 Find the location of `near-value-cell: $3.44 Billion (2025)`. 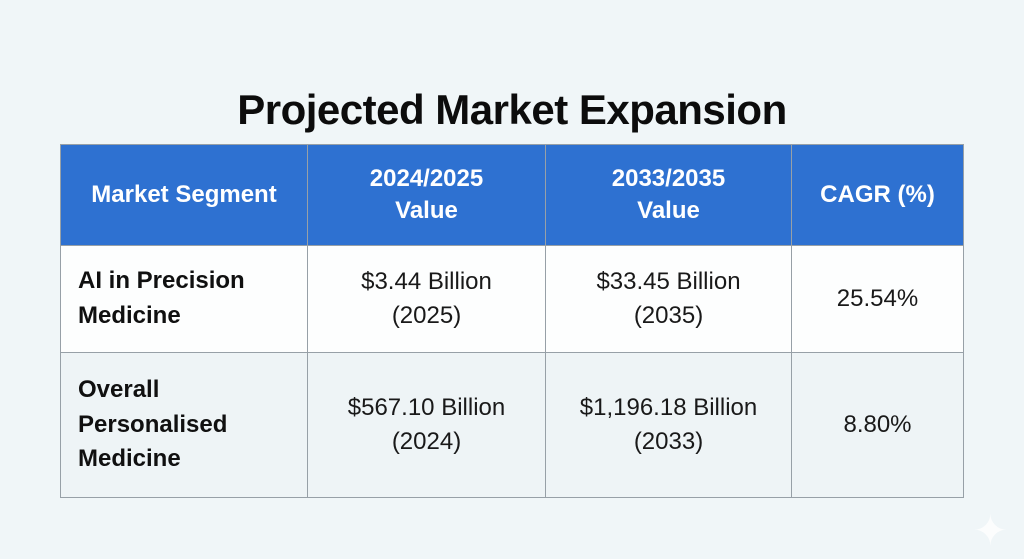

near-value-cell: $3.44 Billion (2025) is located at coordinates (426, 299).